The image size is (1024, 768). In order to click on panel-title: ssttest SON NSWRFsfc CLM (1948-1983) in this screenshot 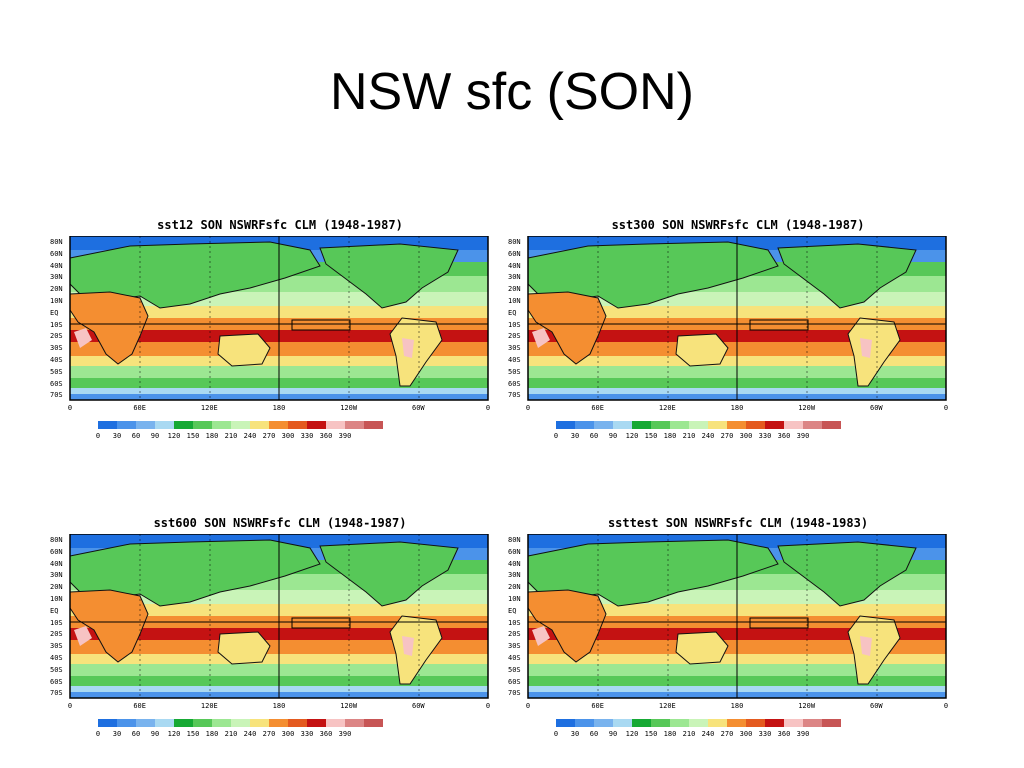, I will do `click(738, 523)`.